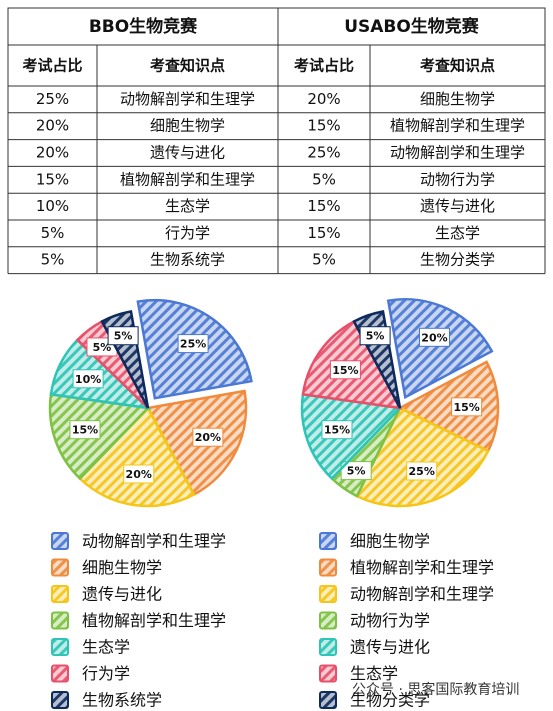 This screenshot has height=711, width=553. What do you see at coordinates (457, 260) in the screenshot?
I see `table-cell: 生物分类学` at bounding box center [457, 260].